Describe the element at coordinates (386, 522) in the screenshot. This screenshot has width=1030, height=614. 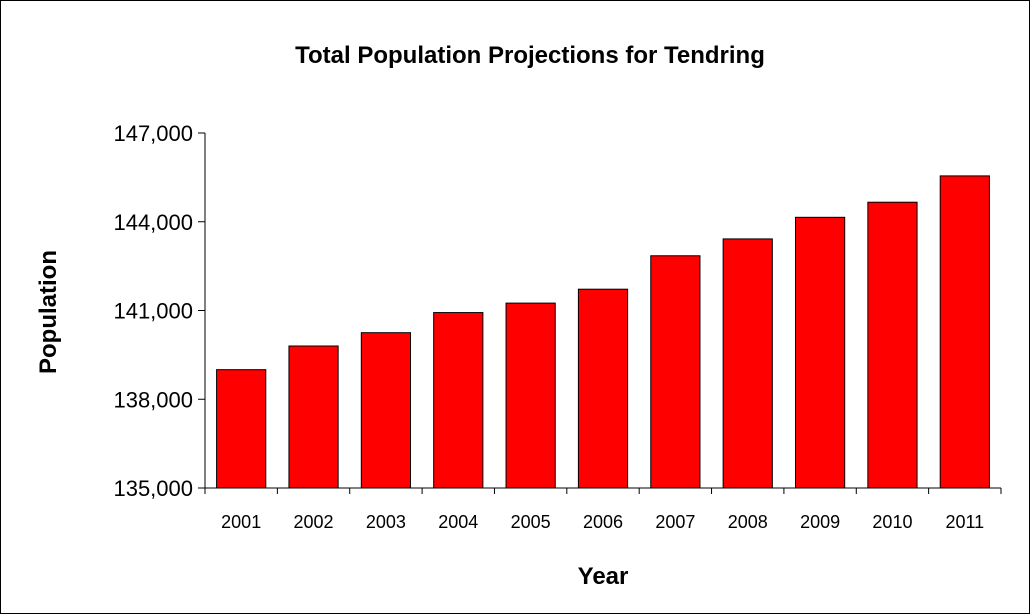
I see `x-tick-label: 2003` at that location.